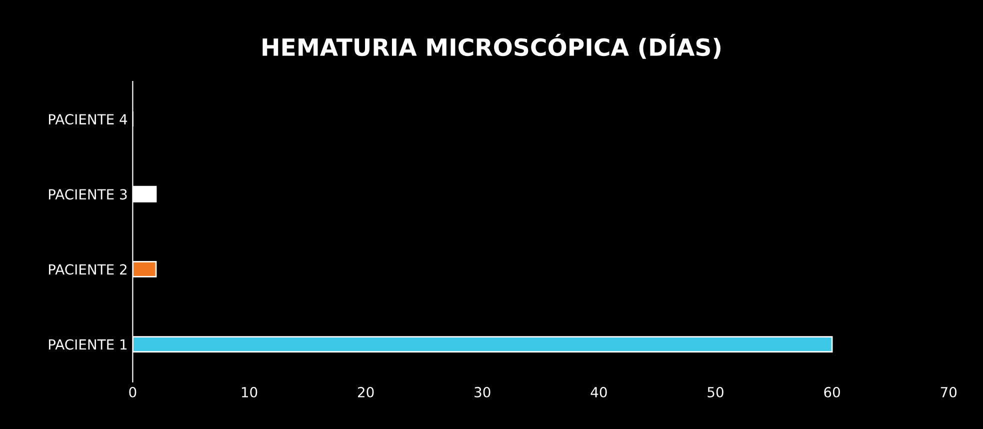 The image size is (983, 429). I want to click on x-tick-label: 70, so click(948, 392).